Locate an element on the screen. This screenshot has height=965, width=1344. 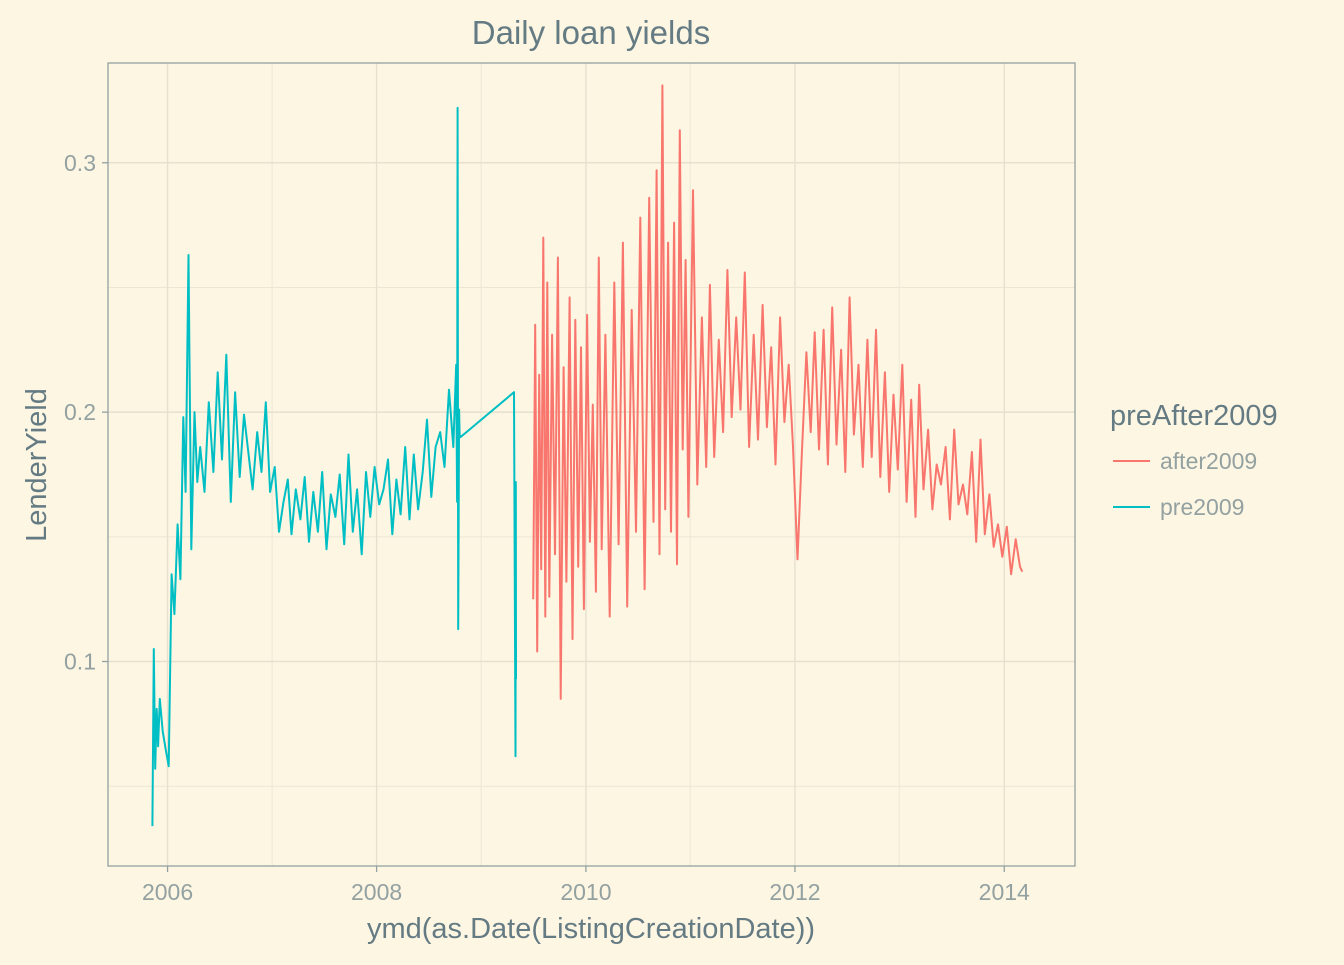
legend-label-pre2009: pre2009 is located at coordinates (1202, 507).